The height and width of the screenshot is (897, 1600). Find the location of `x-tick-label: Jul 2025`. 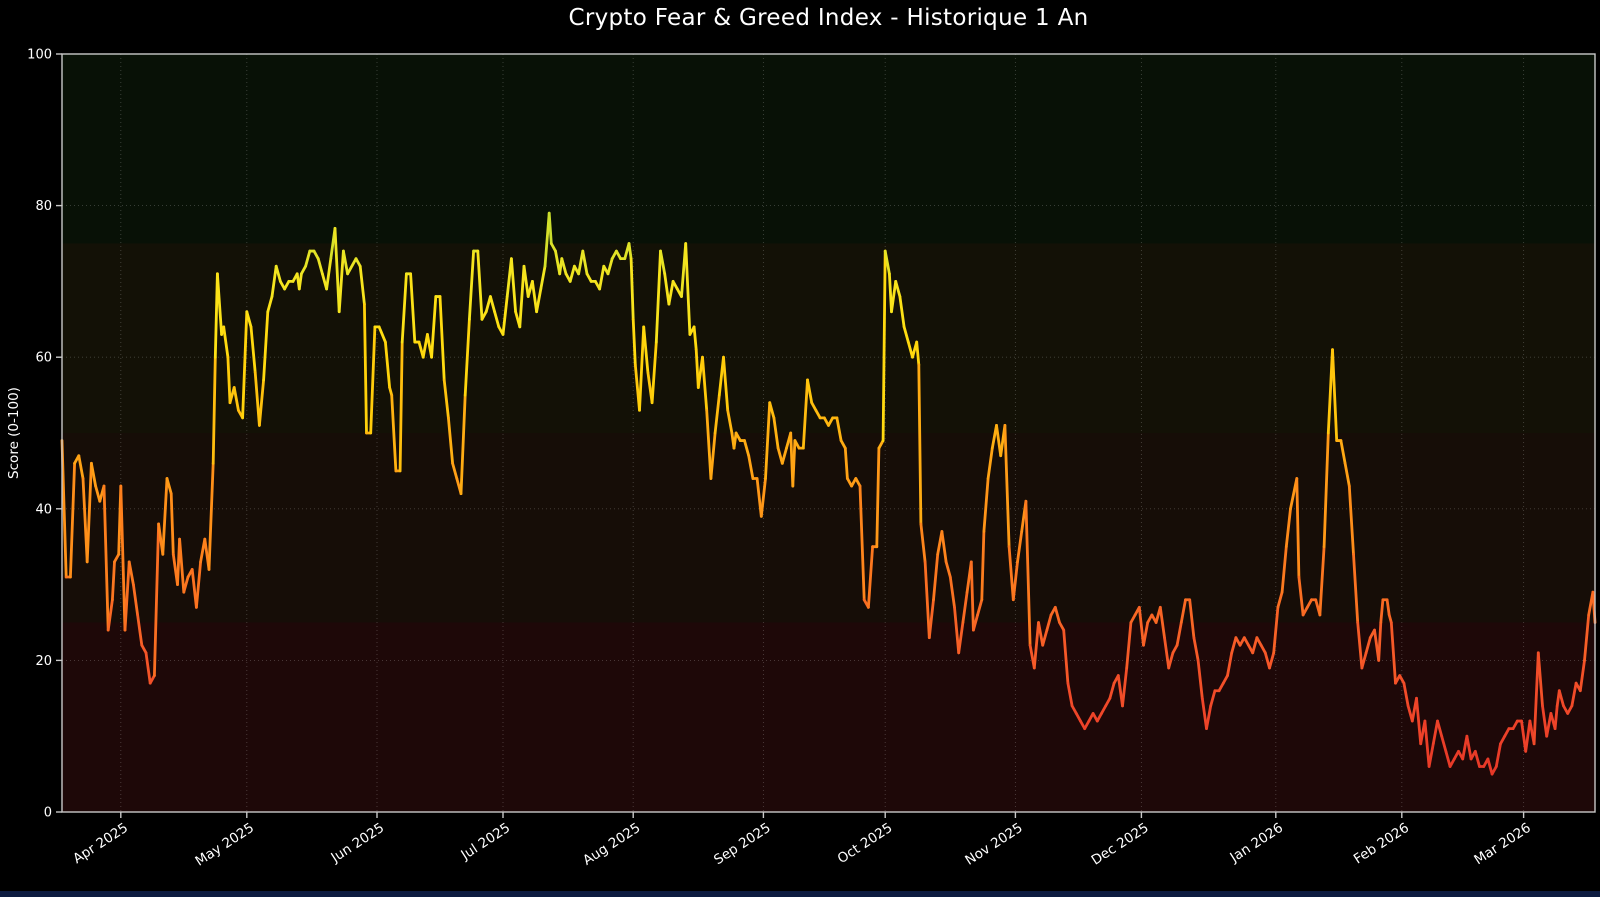

x-tick-label: Jul 2025 is located at coordinates (486, 842).